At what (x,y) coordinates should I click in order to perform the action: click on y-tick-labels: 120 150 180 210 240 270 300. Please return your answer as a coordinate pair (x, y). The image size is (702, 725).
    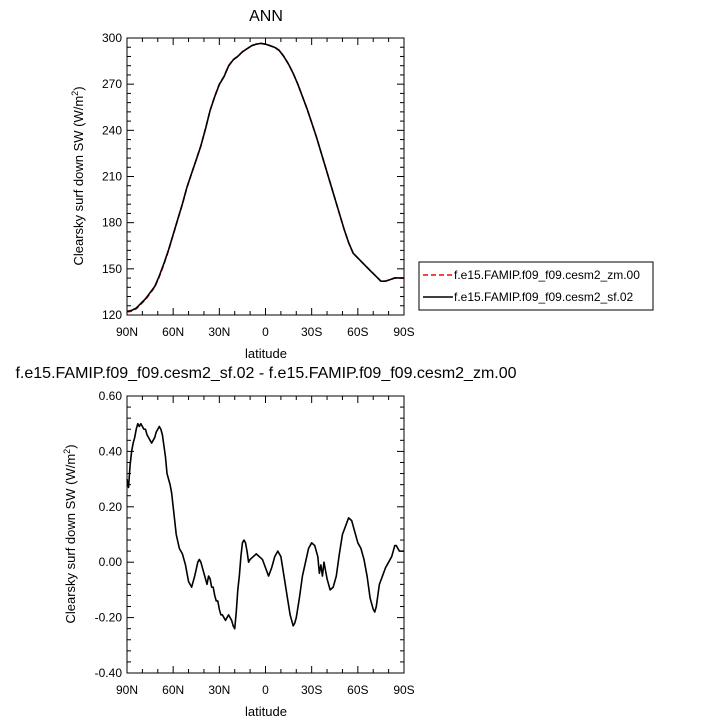
    Looking at the image, I should click on (112, 176).